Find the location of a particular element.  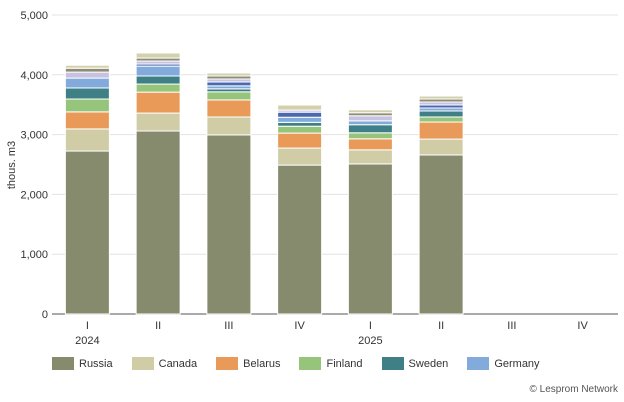

year-label: 2025 is located at coordinates (370, 341).